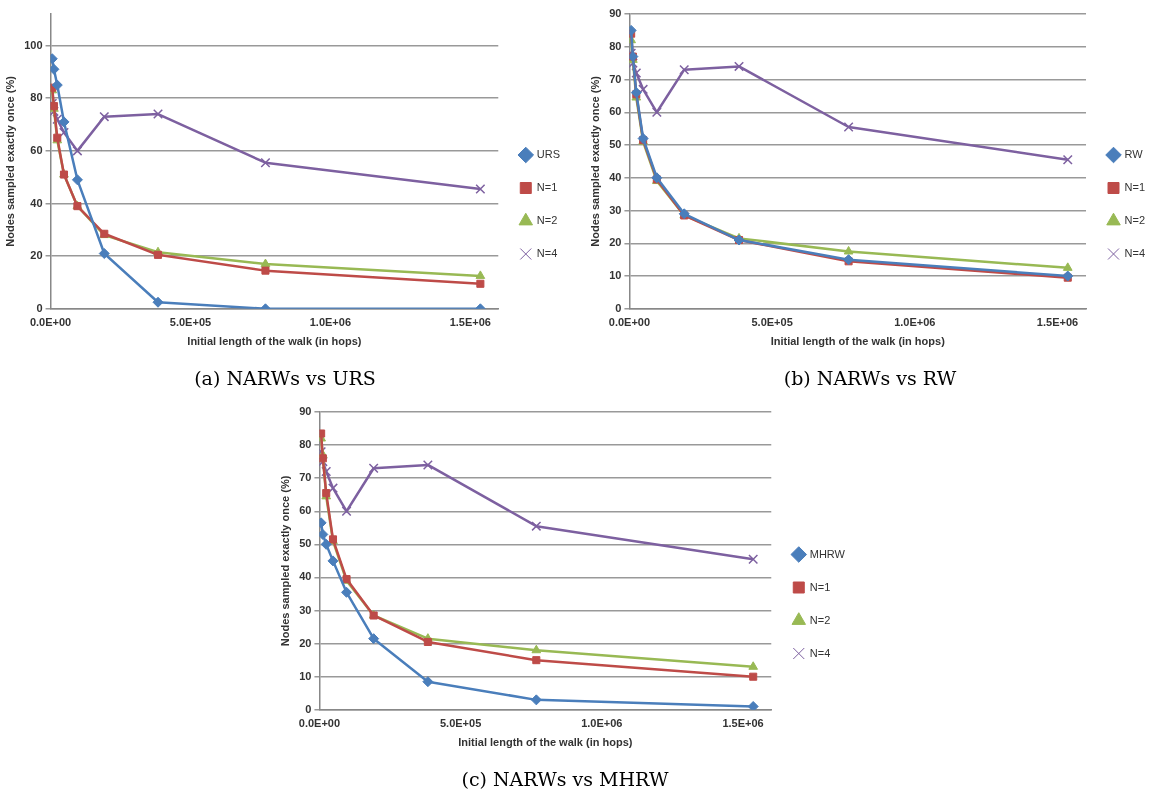 The image size is (1168, 798). What do you see at coordinates (33, 44) in the screenshot?
I see `y-tick-label: 100` at bounding box center [33, 44].